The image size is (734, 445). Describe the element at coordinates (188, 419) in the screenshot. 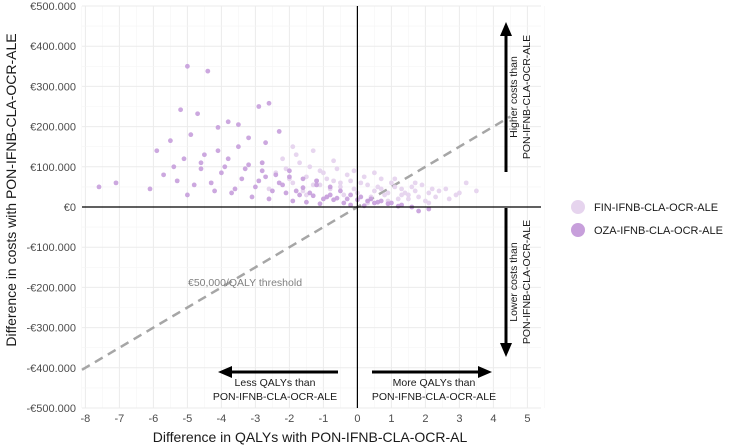

I see `x-tick-label: -5` at that location.